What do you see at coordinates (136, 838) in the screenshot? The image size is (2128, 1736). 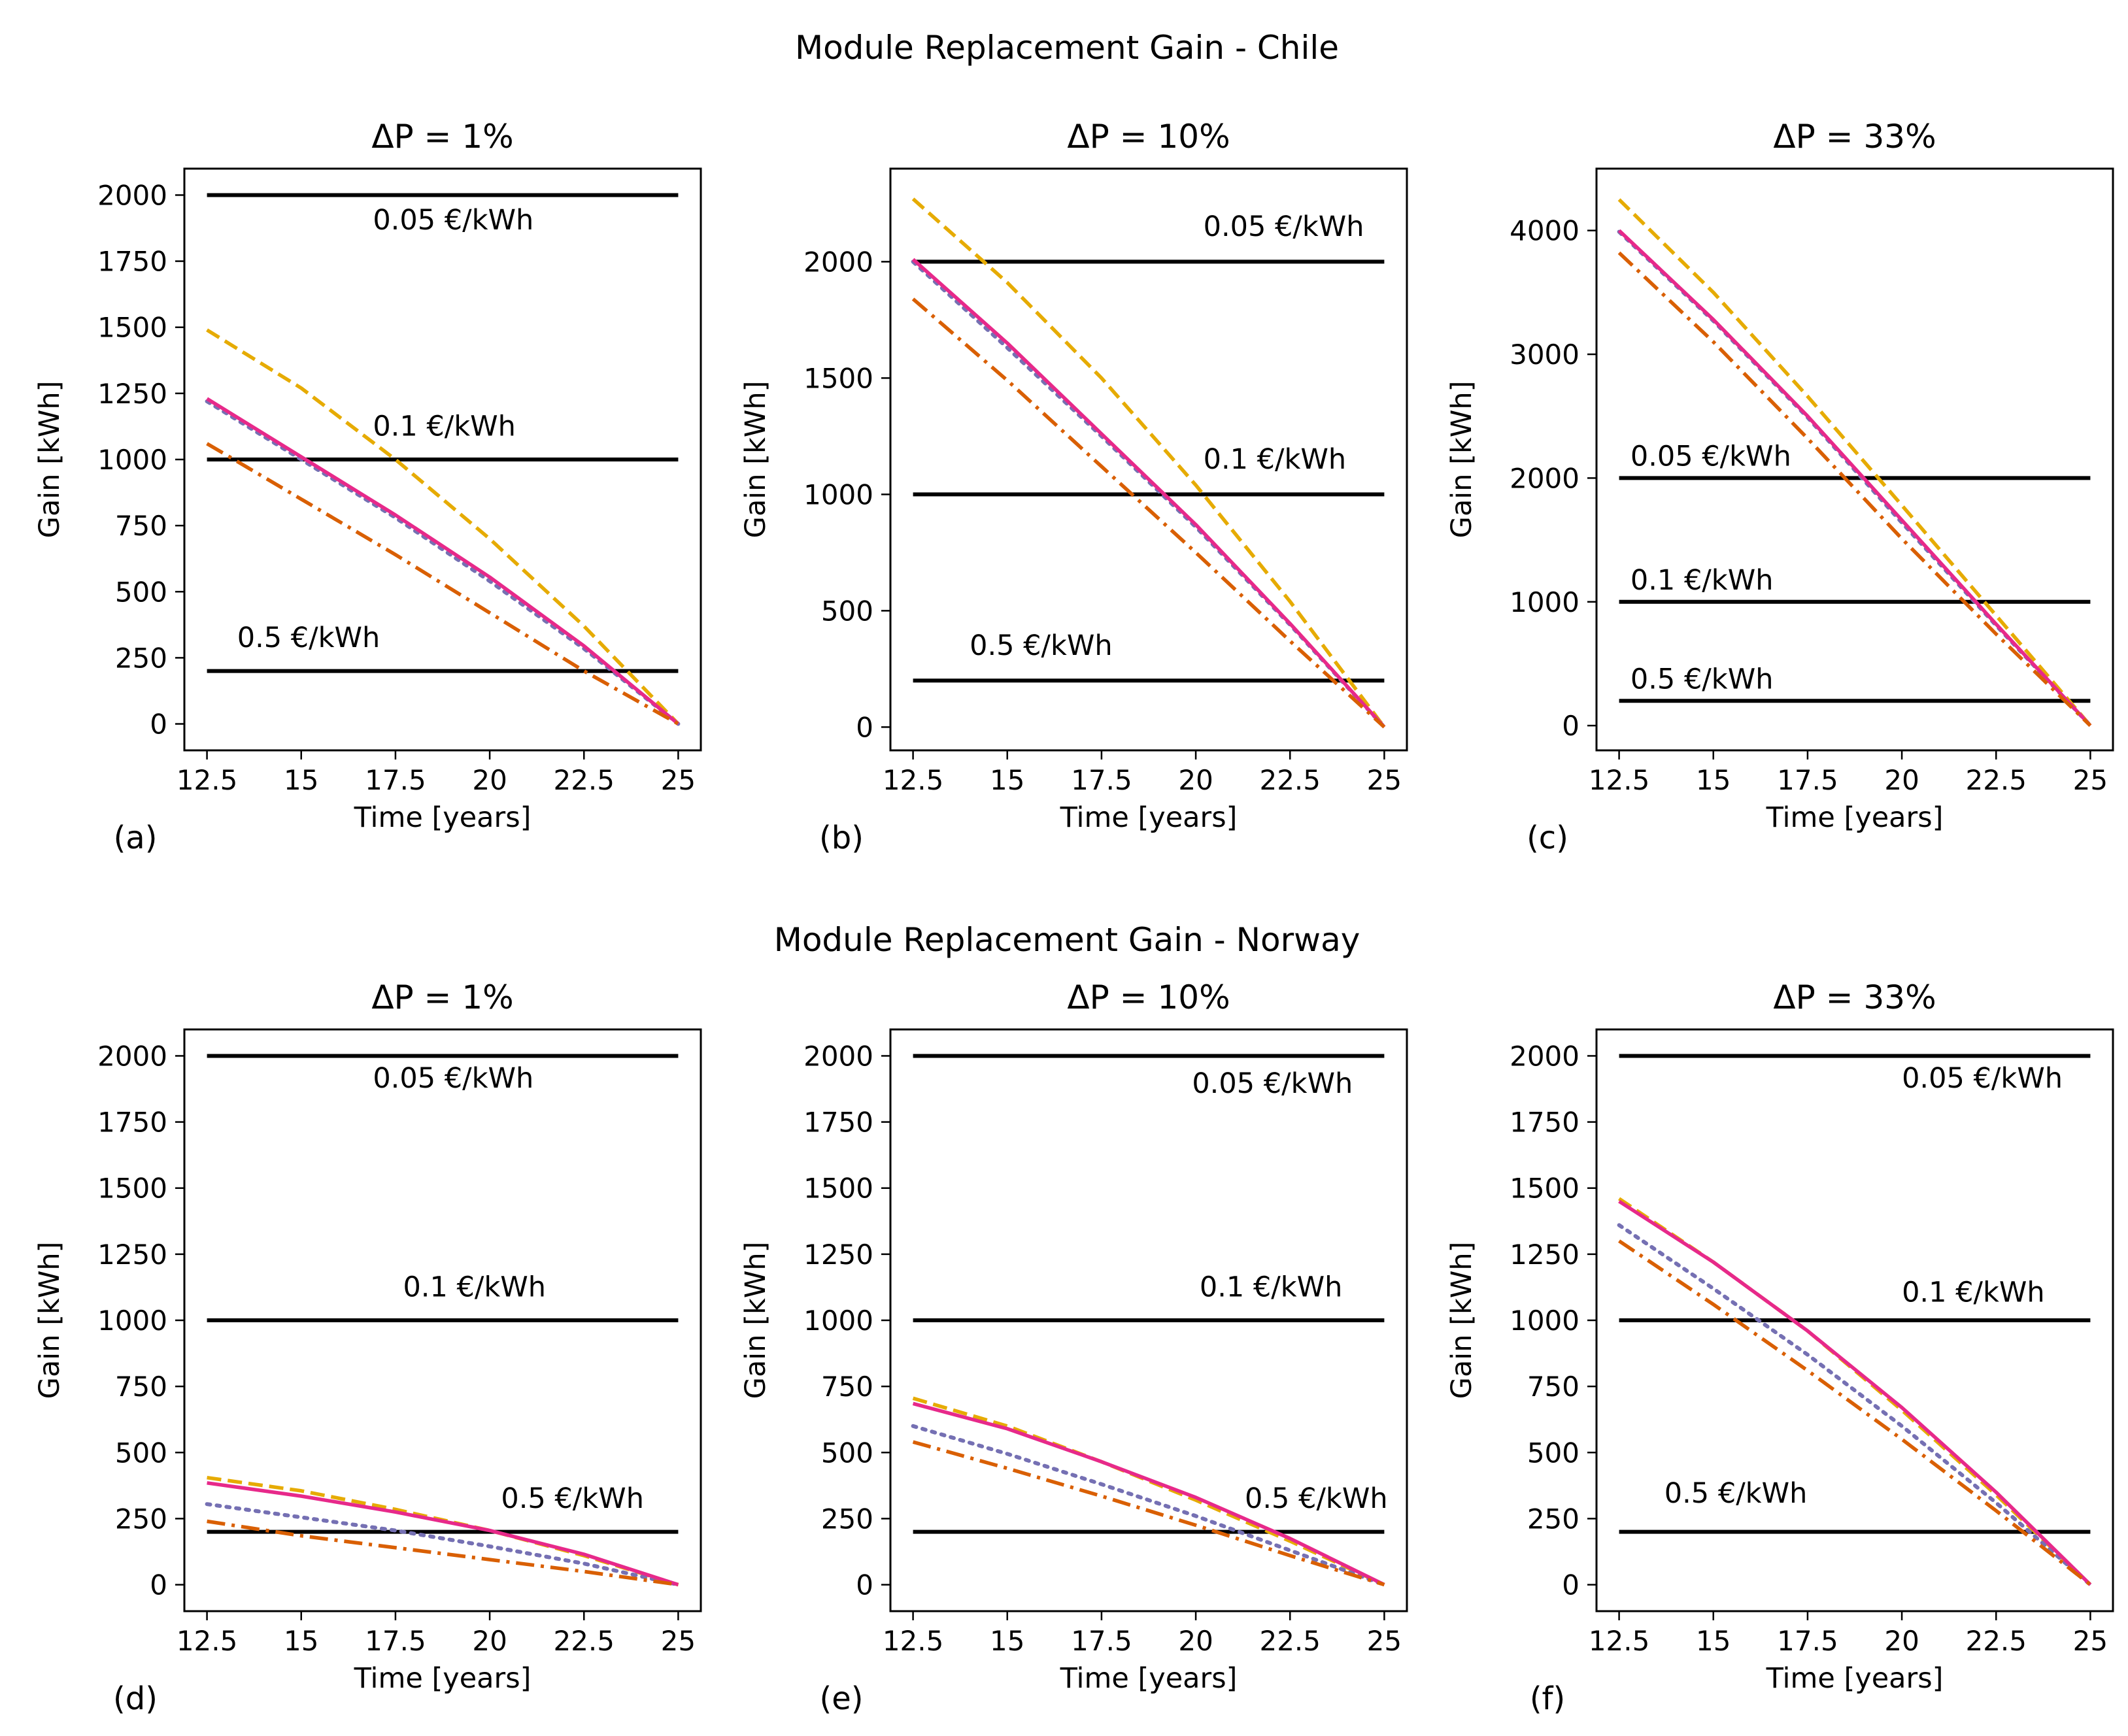 I see `panel-label: (a)` at bounding box center [136, 838].